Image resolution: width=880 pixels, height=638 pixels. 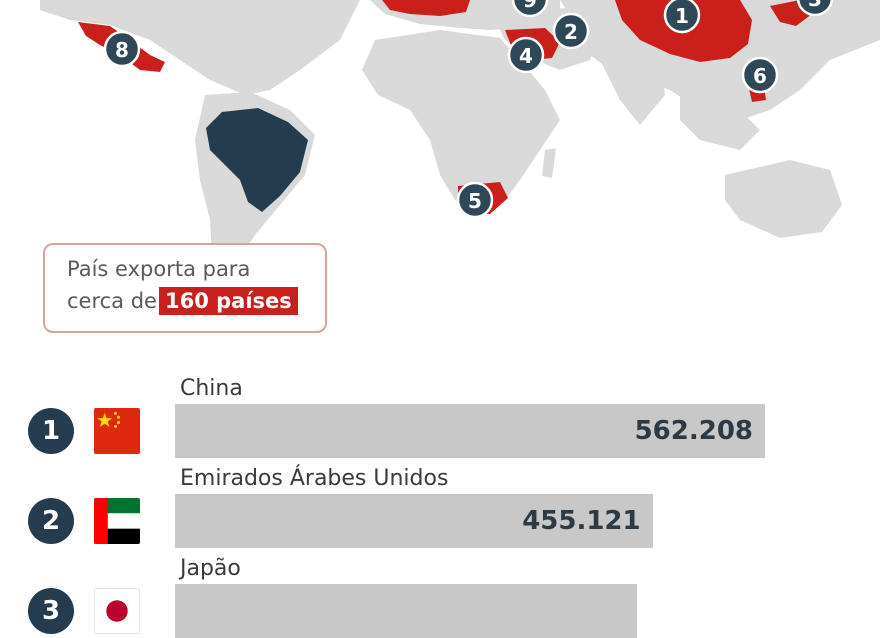 What do you see at coordinates (720, 122) in the screenshot?
I see `map-southeast-asia` at bounding box center [720, 122].